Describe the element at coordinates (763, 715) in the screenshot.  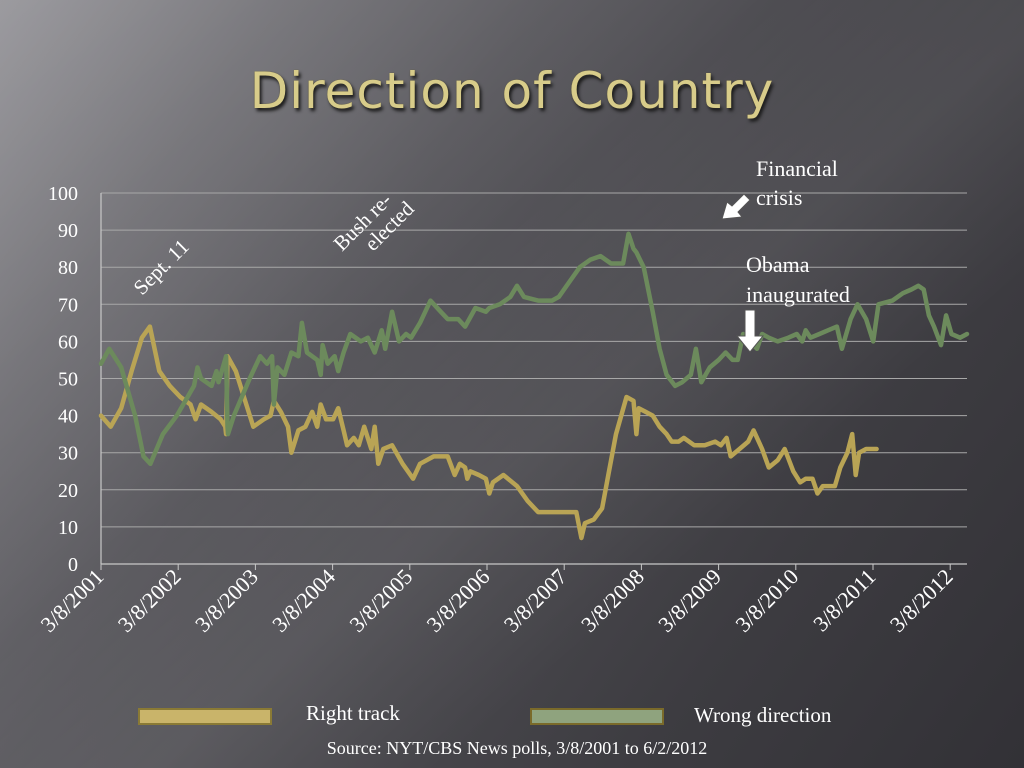
I see `legend-label-wrong-direction: Wrong direction` at that location.